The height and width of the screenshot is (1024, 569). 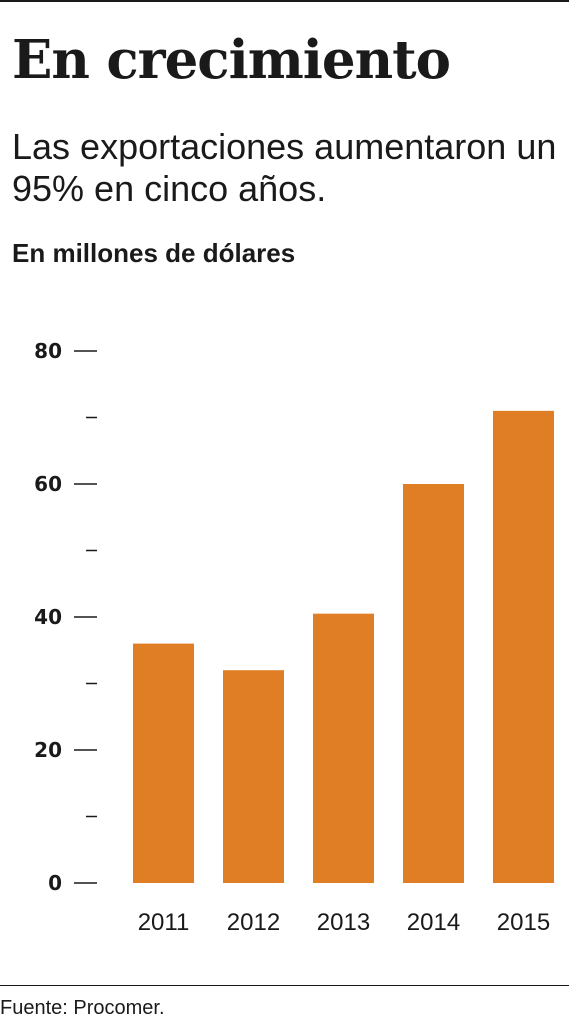 What do you see at coordinates (164, 922) in the screenshot?
I see `x-category-label: 2011` at bounding box center [164, 922].